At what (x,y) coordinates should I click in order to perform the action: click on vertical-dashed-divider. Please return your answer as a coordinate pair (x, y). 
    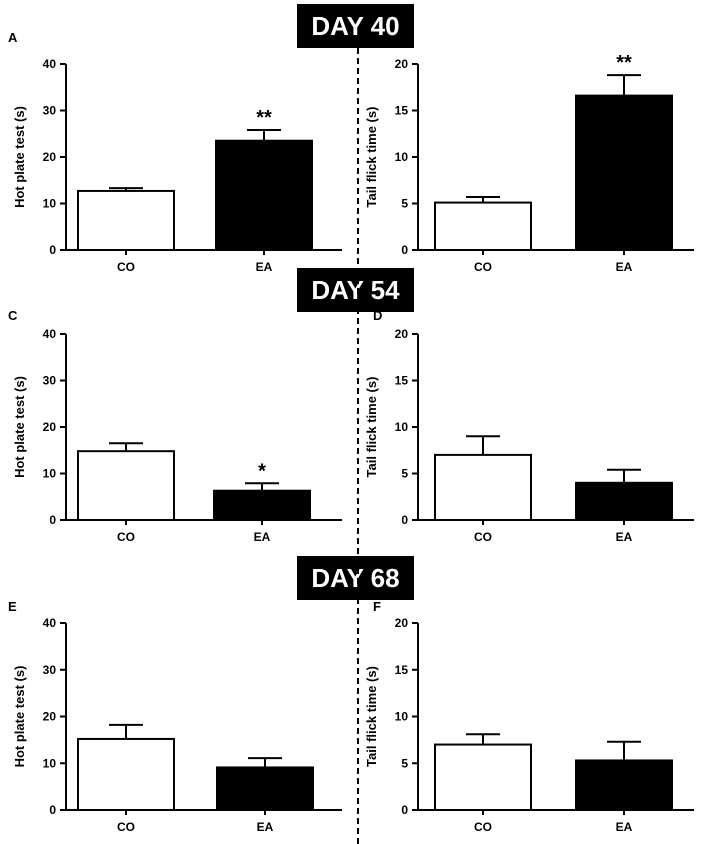
    Looking at the image, I should click on (358, 446).